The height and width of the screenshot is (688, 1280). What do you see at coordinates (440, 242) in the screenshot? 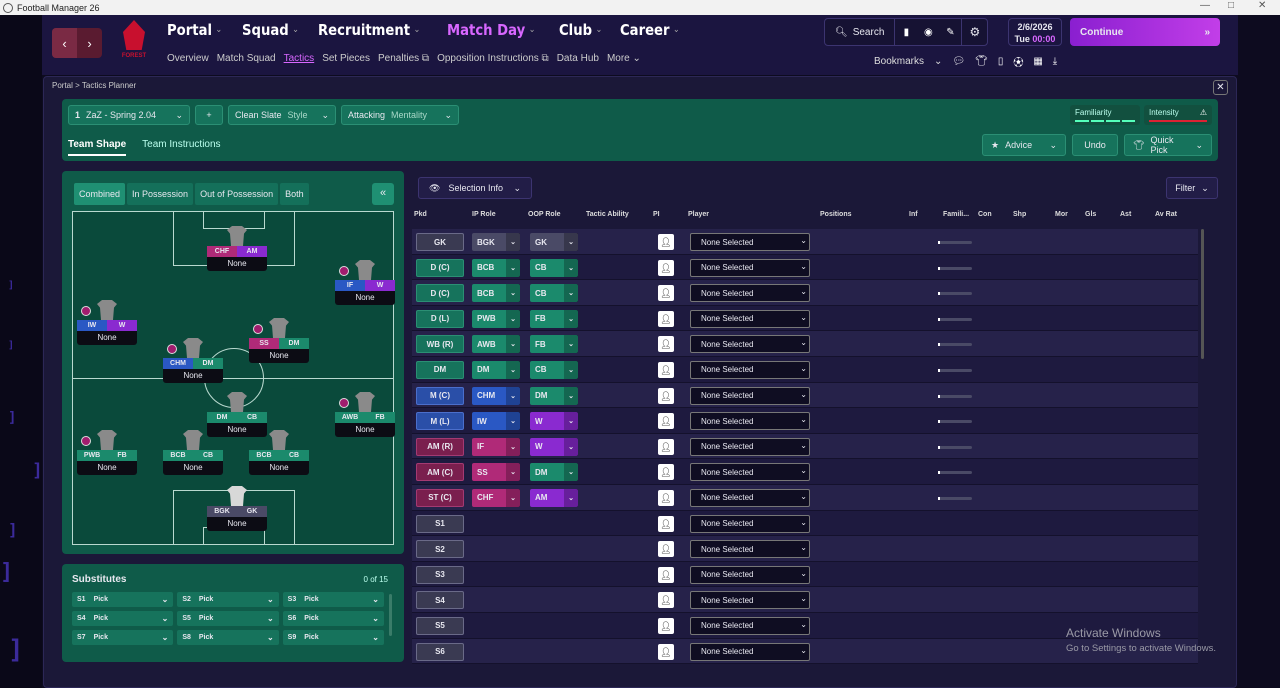
I see `position-slot: GK` at bounding box center [440, 242].